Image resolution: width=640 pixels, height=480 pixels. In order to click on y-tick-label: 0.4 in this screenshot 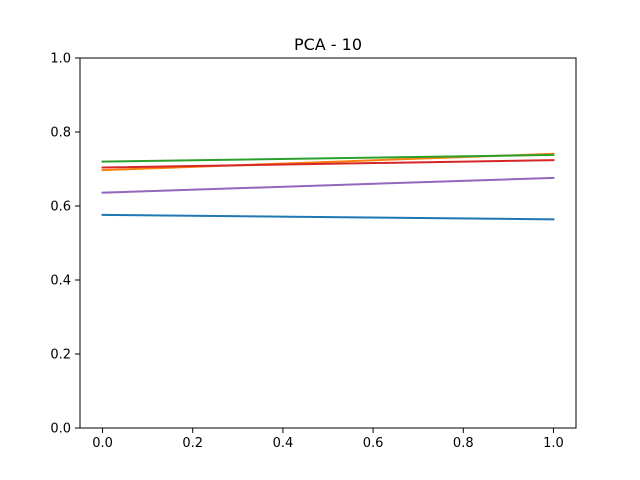, I will do `click(60, 281)`.